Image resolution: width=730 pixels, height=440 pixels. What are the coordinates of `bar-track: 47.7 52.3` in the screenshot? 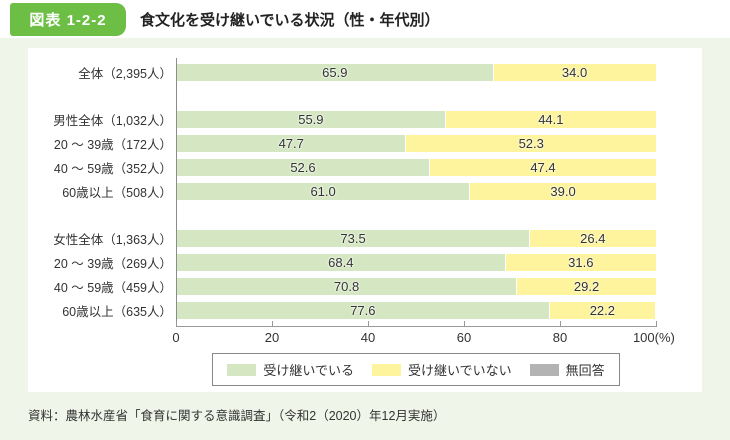 It's located at (416, 143).